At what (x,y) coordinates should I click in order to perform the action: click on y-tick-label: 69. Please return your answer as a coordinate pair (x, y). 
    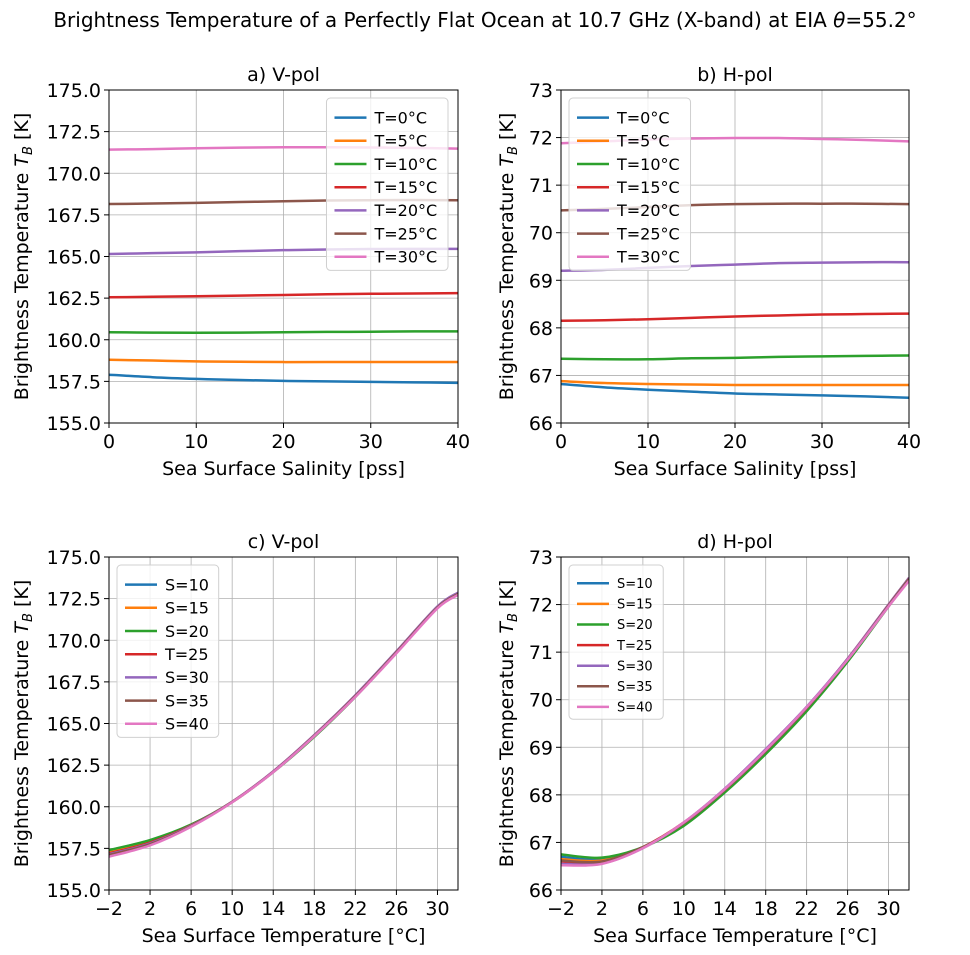
    Looking at the image, I should click on (541, 281).